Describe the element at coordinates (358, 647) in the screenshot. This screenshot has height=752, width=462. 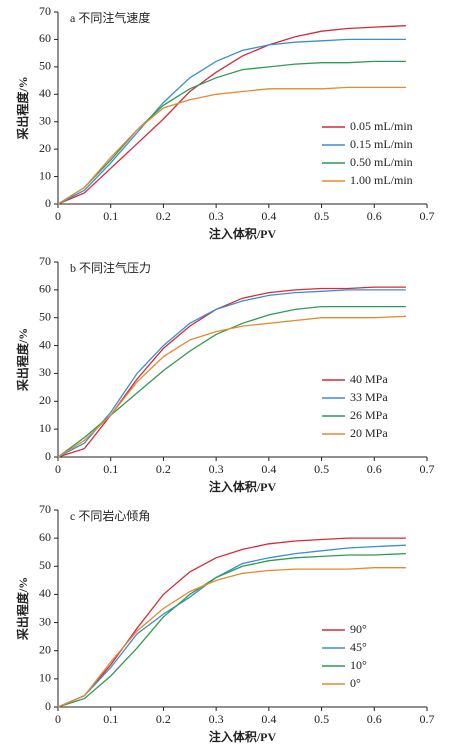
I see `legend-label: 45°` at that location.